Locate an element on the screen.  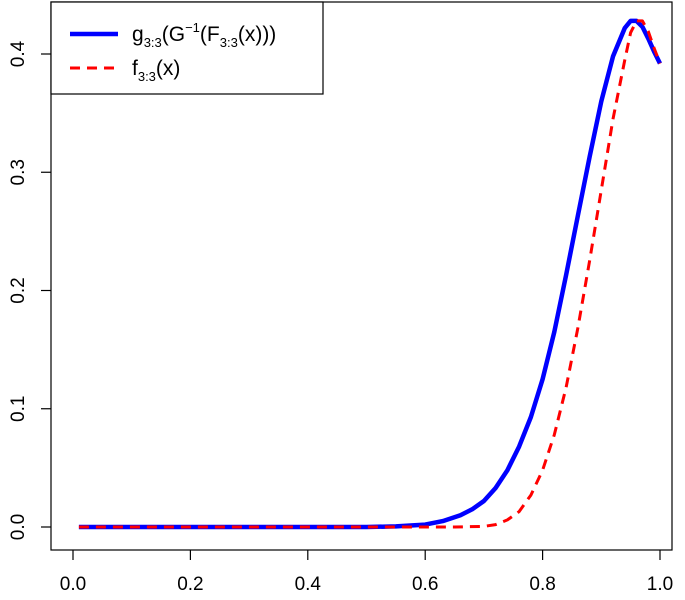
x-tick-label: 0.0 is located at coordinates (73, 584).